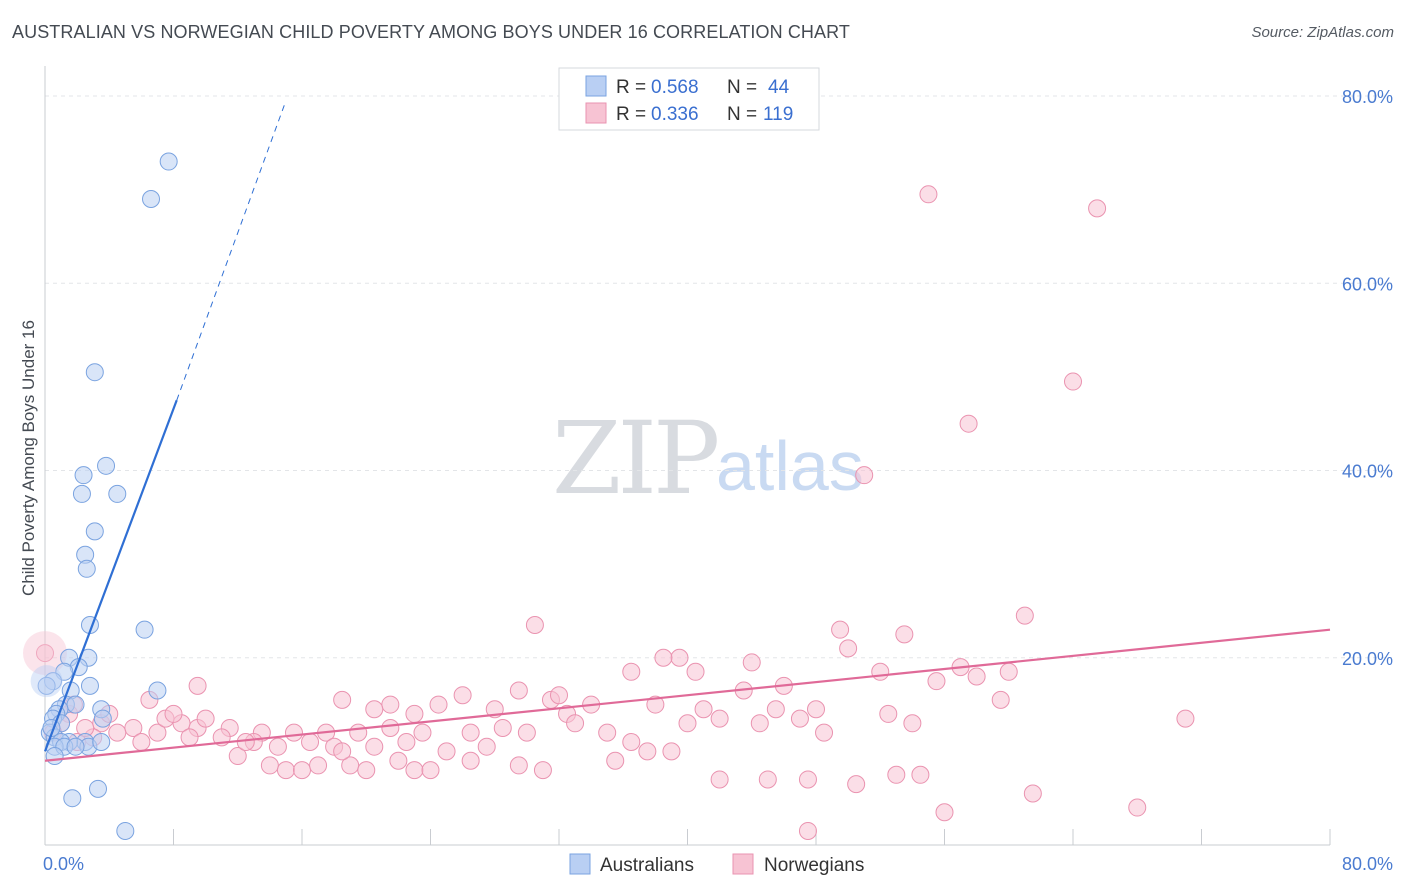 The height and width of the screenshot is (892, 1406). Describe the element at coordinates (631, 114) in the screenshot. I see `legend-r-label-norwegians: R =` at that location.